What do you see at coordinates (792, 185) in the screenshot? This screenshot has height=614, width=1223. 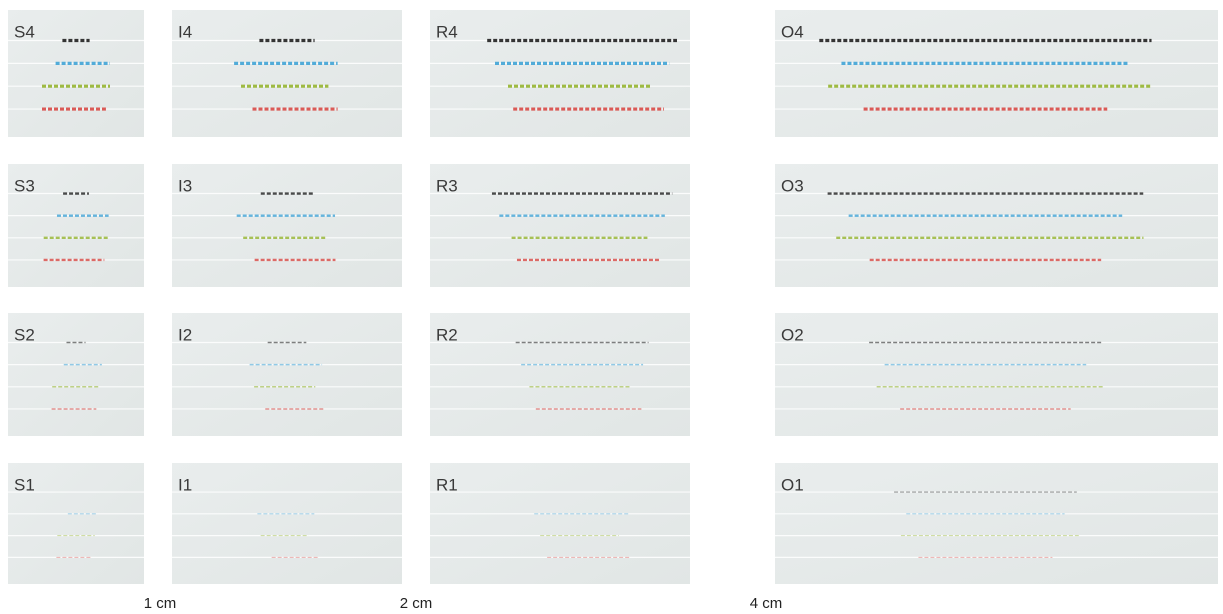 I see `panel-label: O3` at bounding box center [792, 185].